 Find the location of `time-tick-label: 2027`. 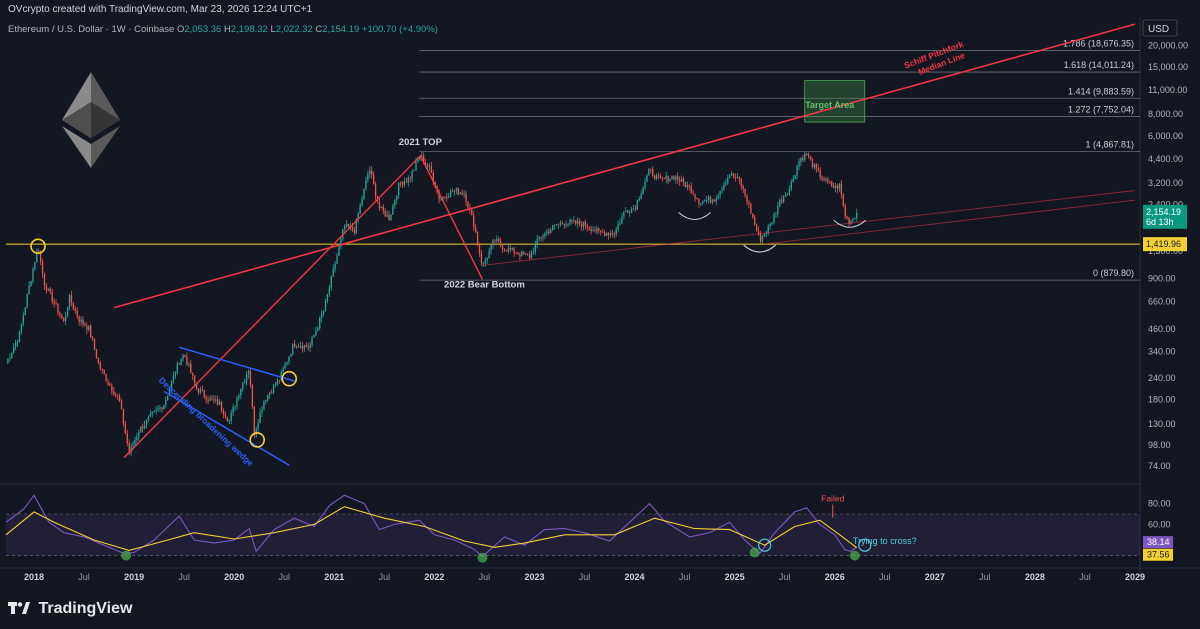

time-tick-label: 2027 is located at coordinates (935, 577).